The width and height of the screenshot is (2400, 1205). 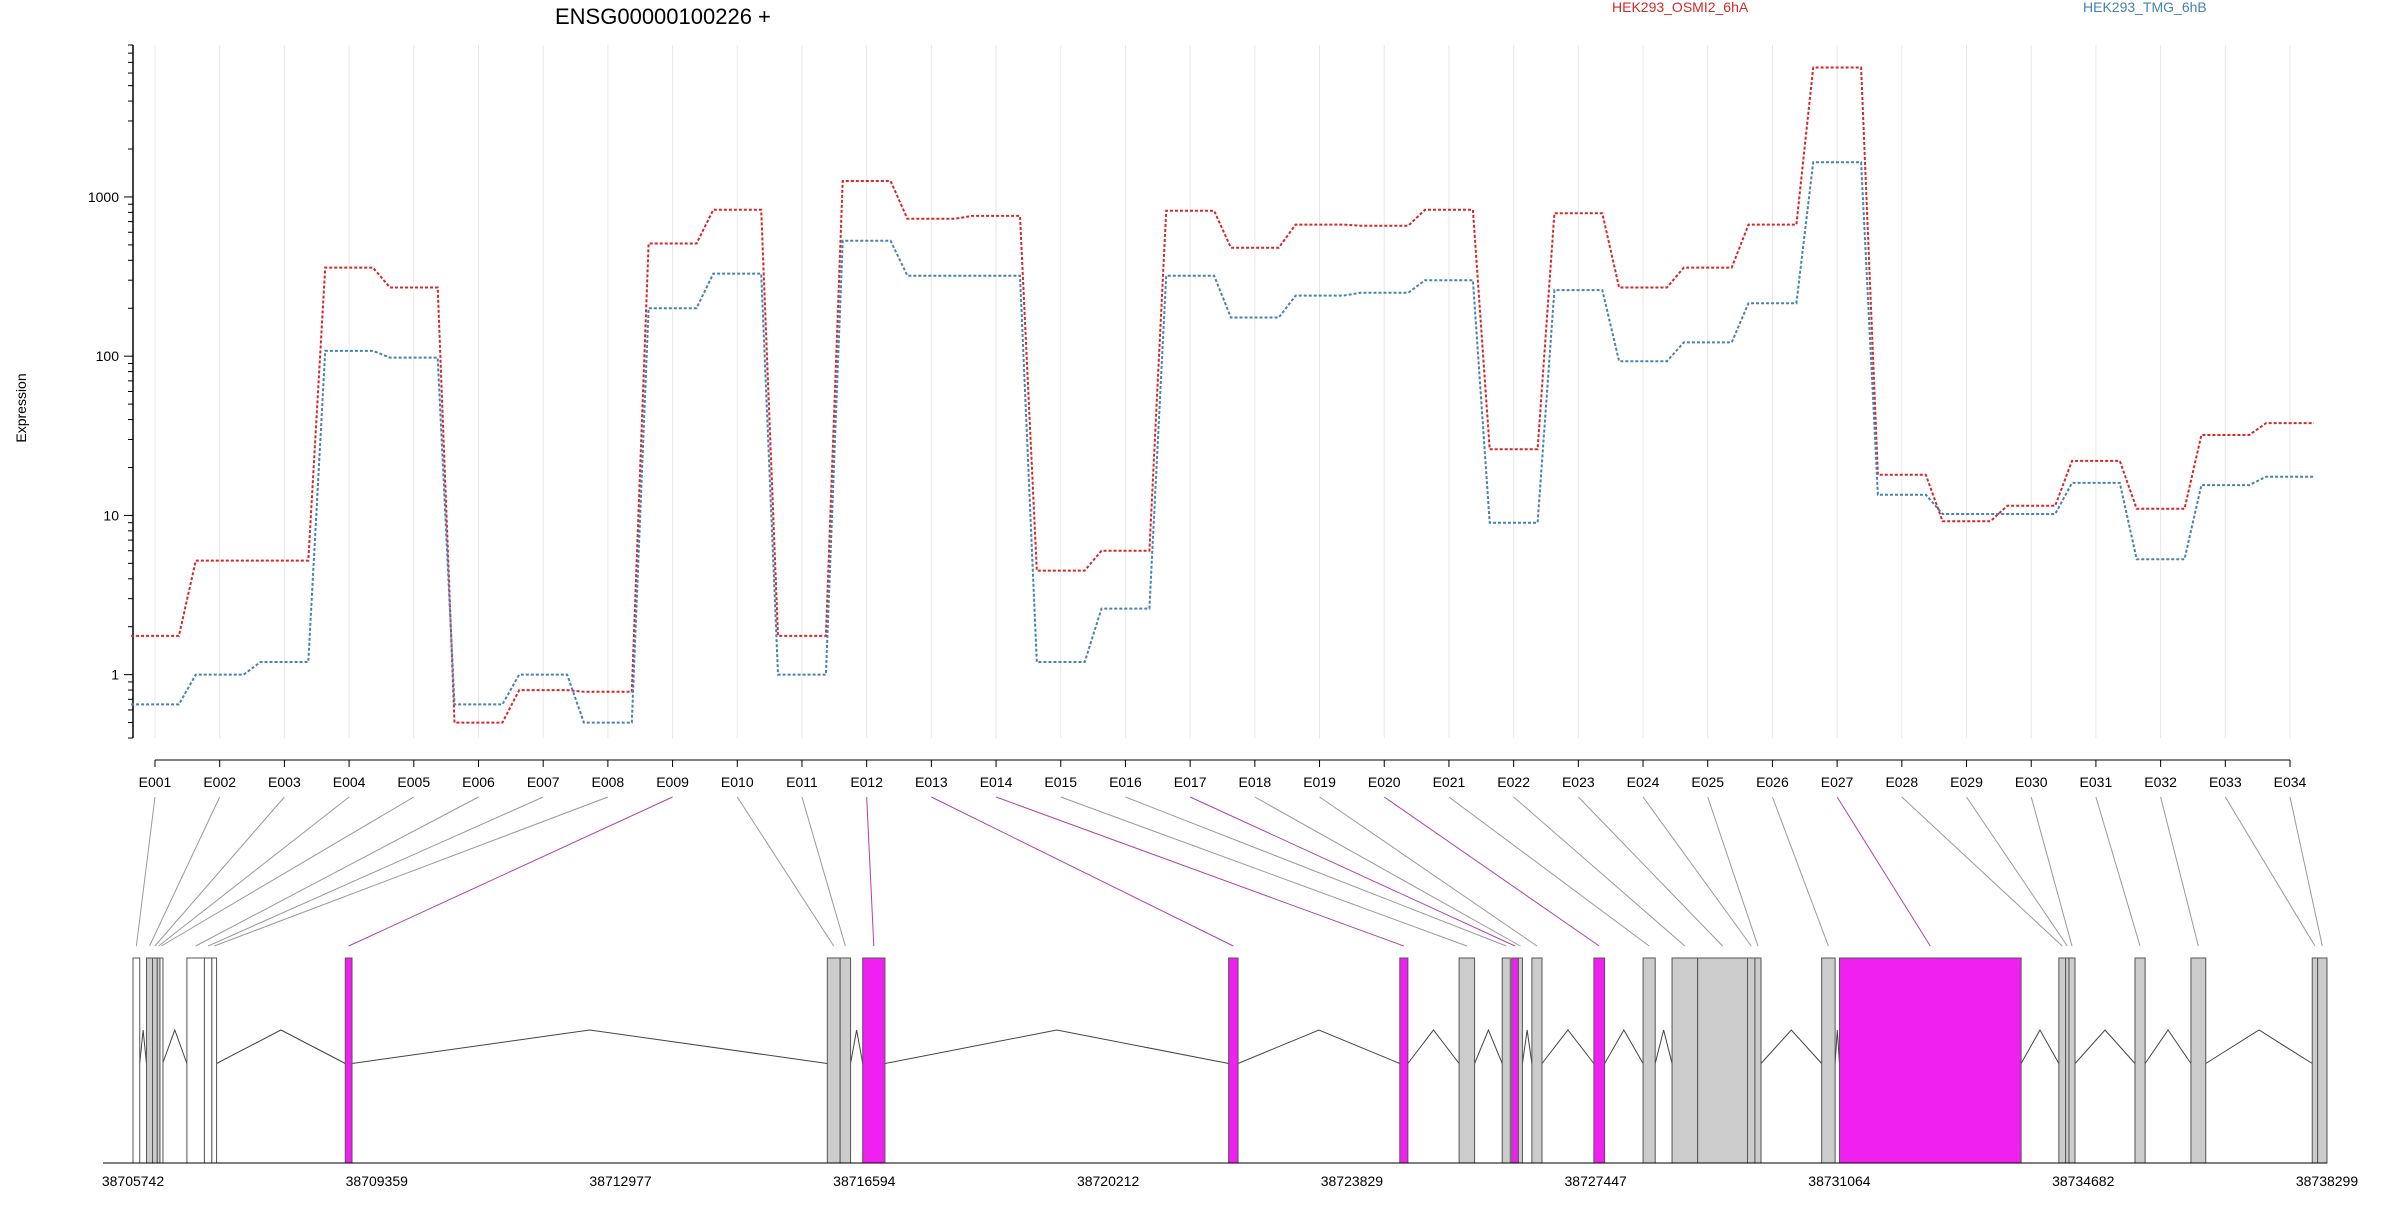 What do you see at coordinates (1404, 1060) in the screenshot?
I see `exon-E014` at bounding box center [1404, 1060].